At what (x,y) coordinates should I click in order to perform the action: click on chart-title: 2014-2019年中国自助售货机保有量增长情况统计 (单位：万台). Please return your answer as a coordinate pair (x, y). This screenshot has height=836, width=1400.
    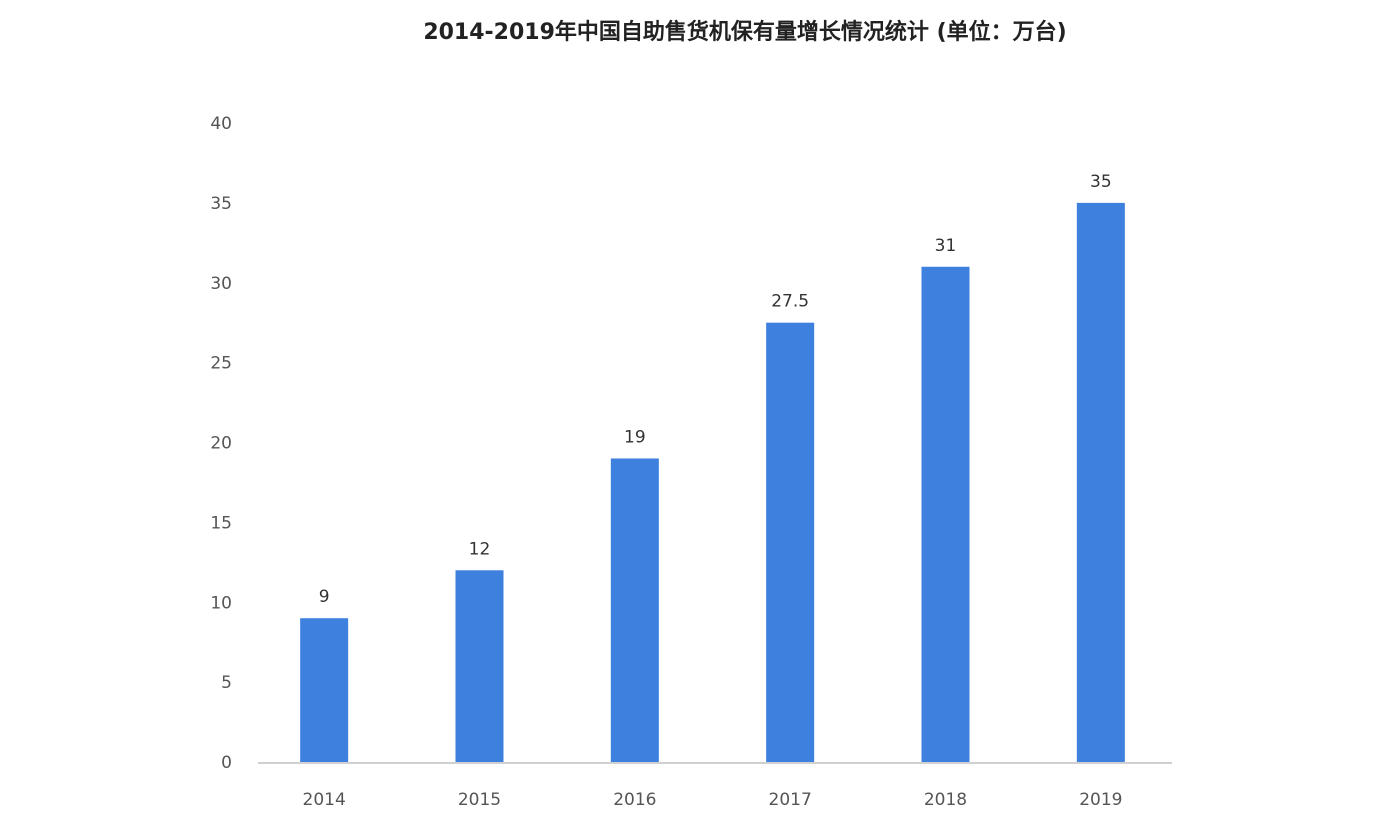
    Looking at the image, I should click on (745, 32).